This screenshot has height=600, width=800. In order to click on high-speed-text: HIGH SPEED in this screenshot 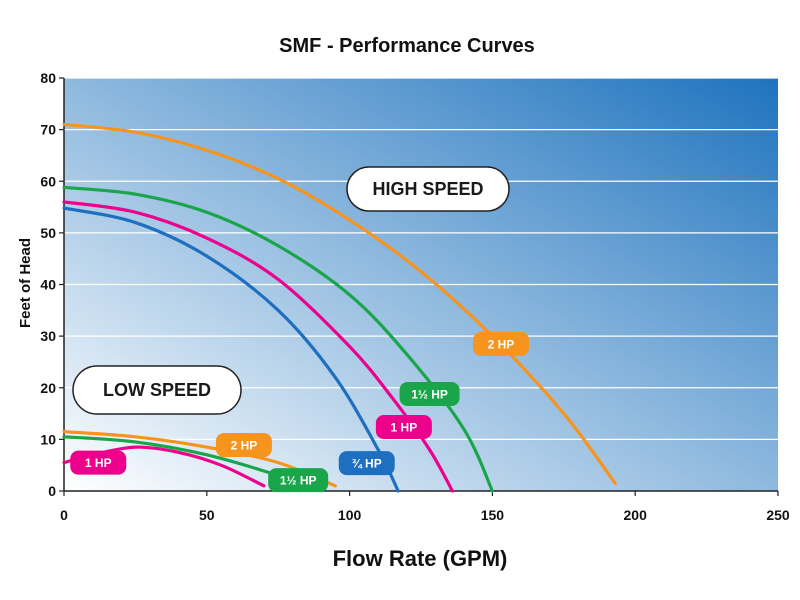, I will do `click(427, 189)`.